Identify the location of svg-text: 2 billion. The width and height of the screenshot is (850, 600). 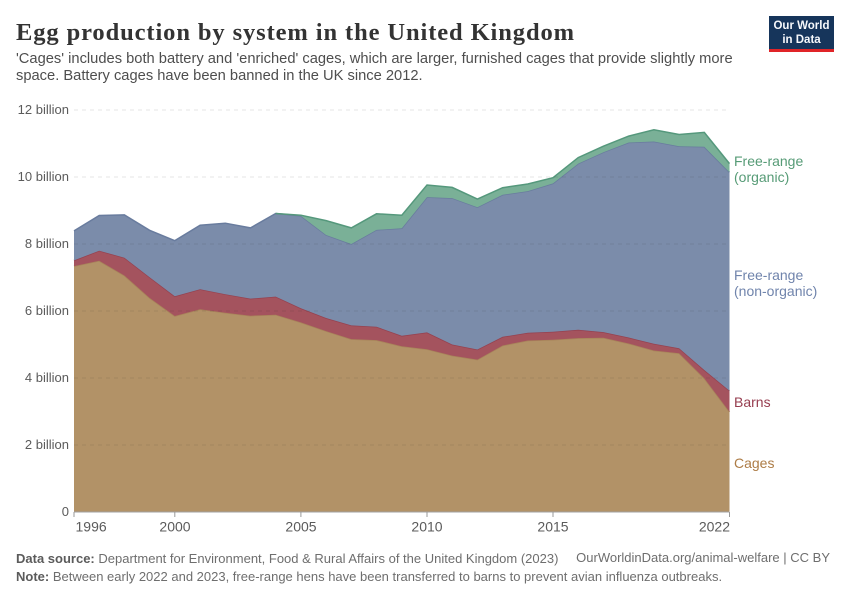
(47, 444).